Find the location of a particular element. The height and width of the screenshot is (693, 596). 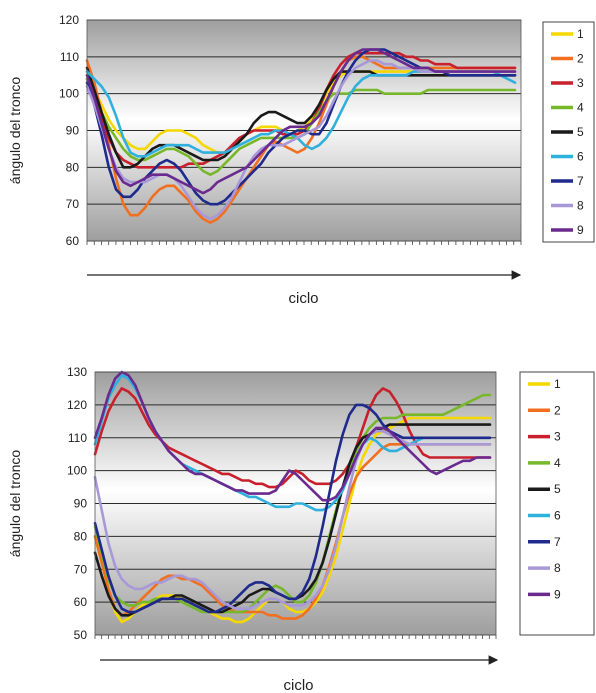

y-tick-label: 50 is located at coordinates (81, 635).